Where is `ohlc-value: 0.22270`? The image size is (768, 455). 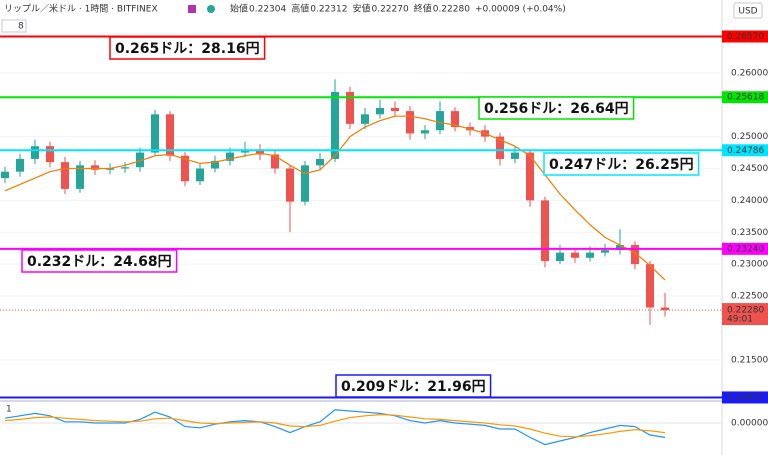
ohlc-value: 0.22270 is located at coordinates (389, 10).